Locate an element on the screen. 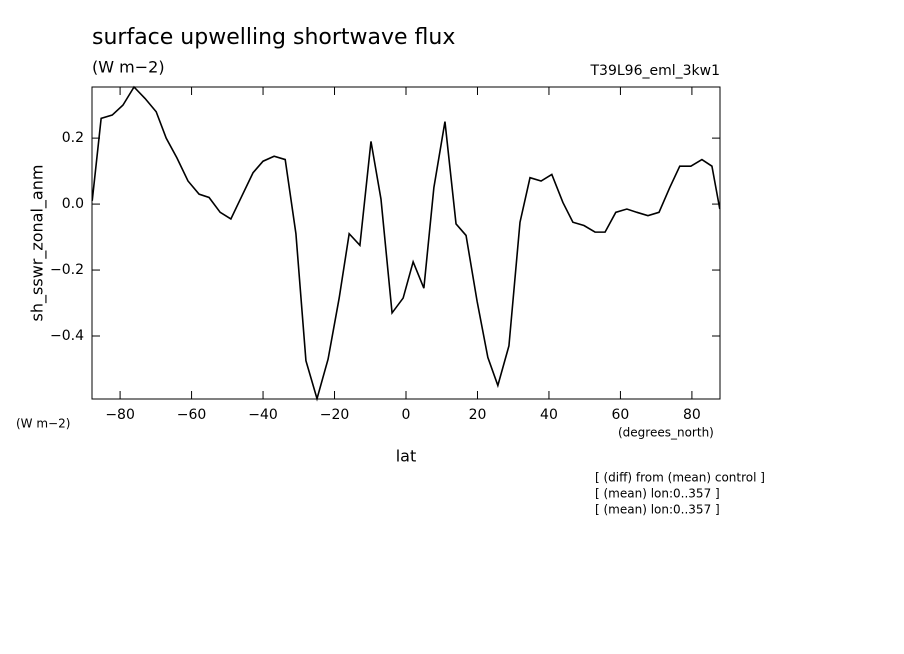 The height and width of the screenshot is (654, 904). y-tick-label: −0.4 is located at coordinates (67, 336).